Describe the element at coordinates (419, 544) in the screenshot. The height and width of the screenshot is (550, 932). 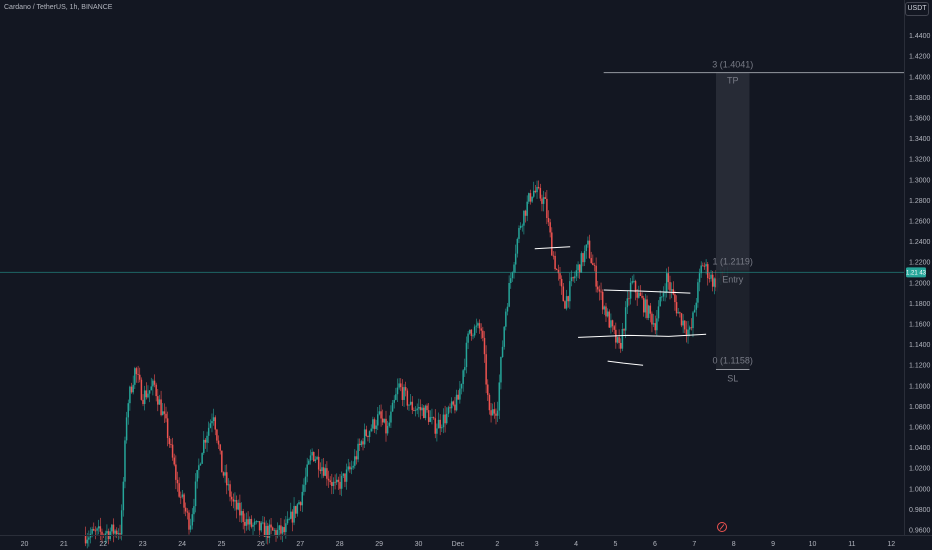
I see `time-tick-label: 30` at that location.